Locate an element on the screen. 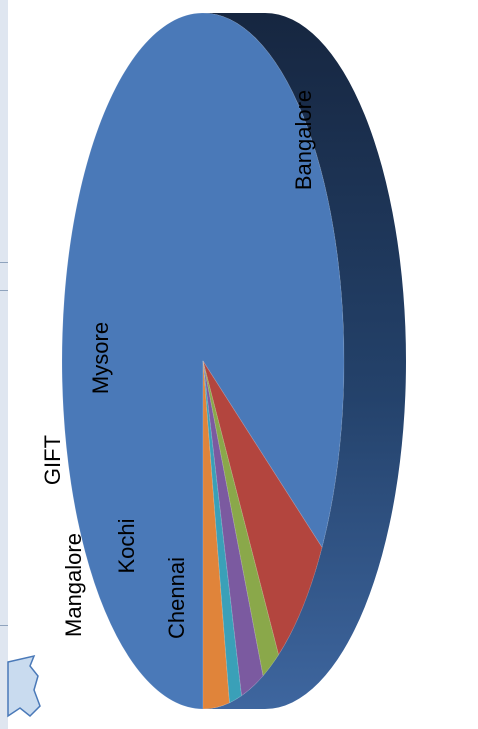  slice-label-chennai: Chennai is located at coordinates (176, 598).